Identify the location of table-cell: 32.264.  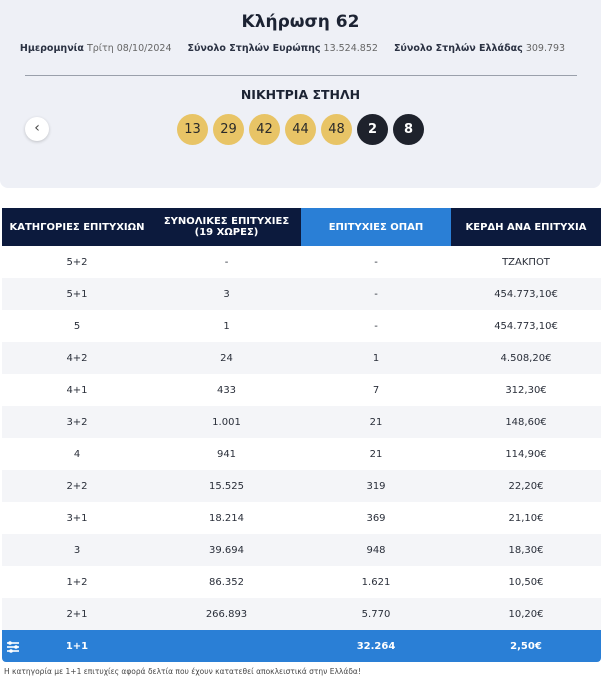
(376, 646).